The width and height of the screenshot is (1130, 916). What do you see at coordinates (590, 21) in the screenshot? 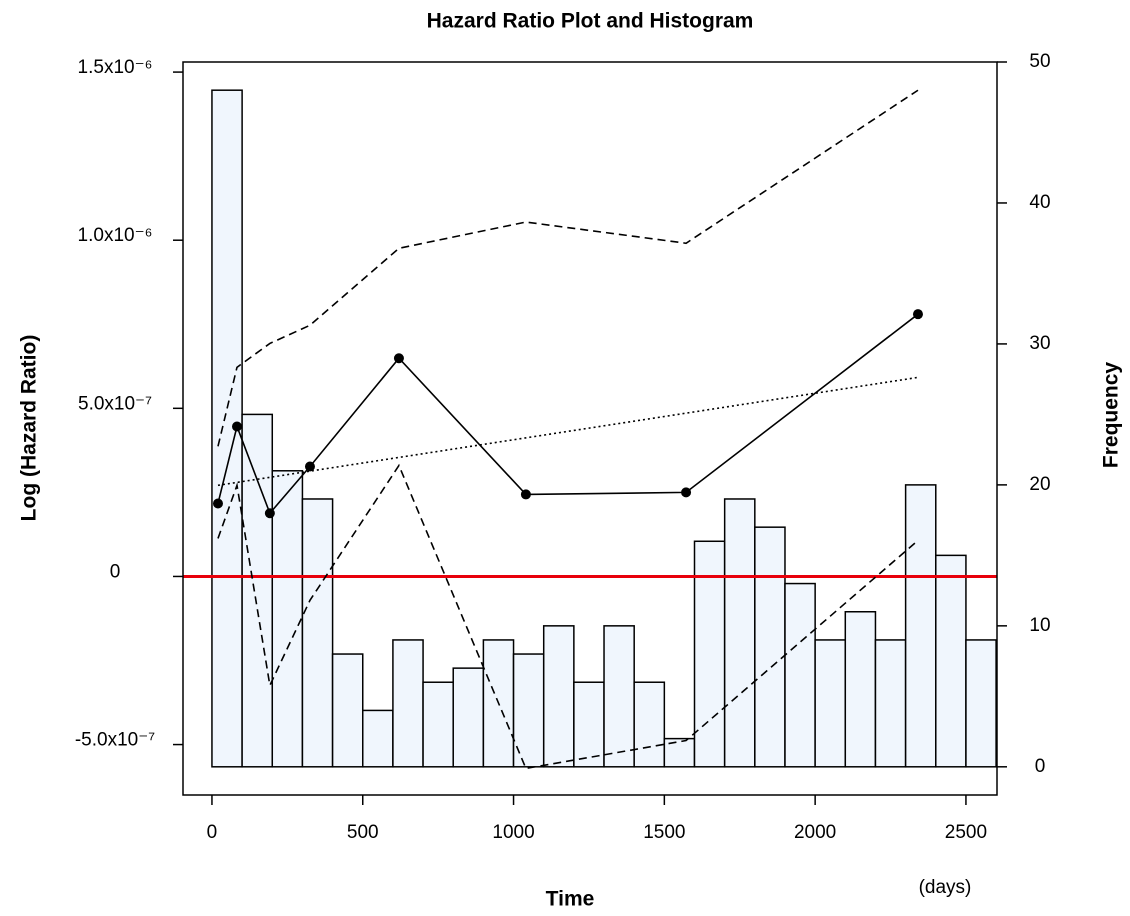
I see `chart-title: Hazard Ratio Plot and Histogram` at bounding box center [590, 21].